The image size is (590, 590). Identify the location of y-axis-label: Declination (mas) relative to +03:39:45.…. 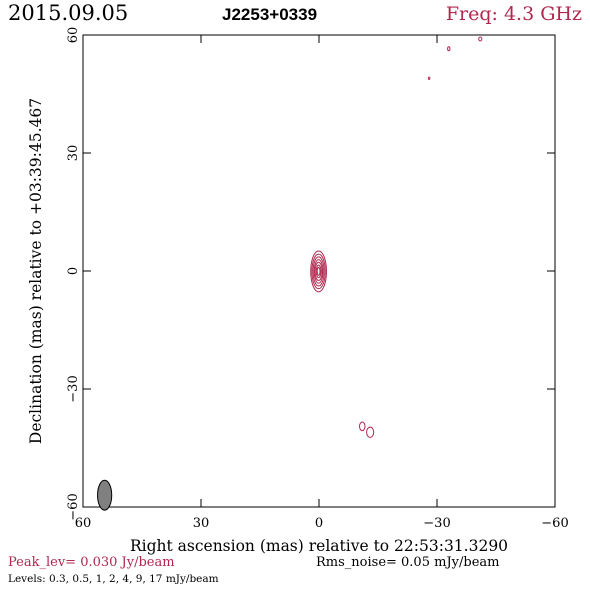
(36, 271).